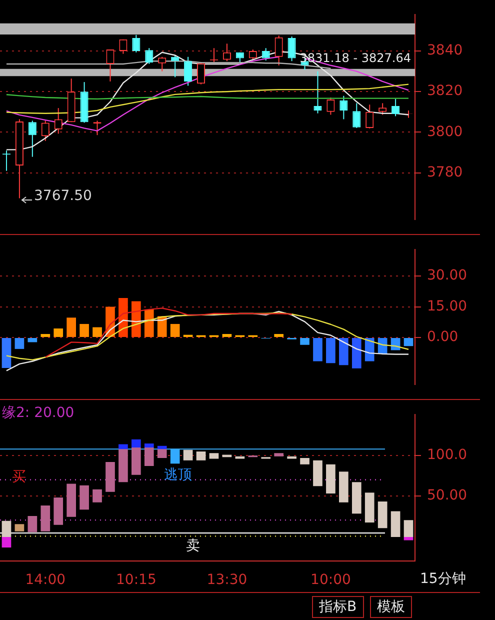  Describe the element at coordinates (178, 475) in the screenshot. I see `annotation: 逃顶` at that location.